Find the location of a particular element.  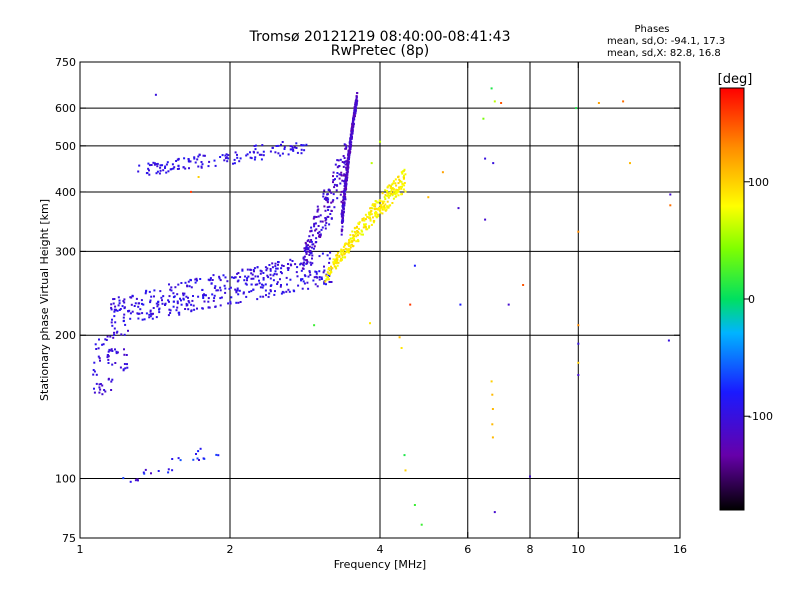

y-tick-label: 75 is located at coordinates (69, 538).